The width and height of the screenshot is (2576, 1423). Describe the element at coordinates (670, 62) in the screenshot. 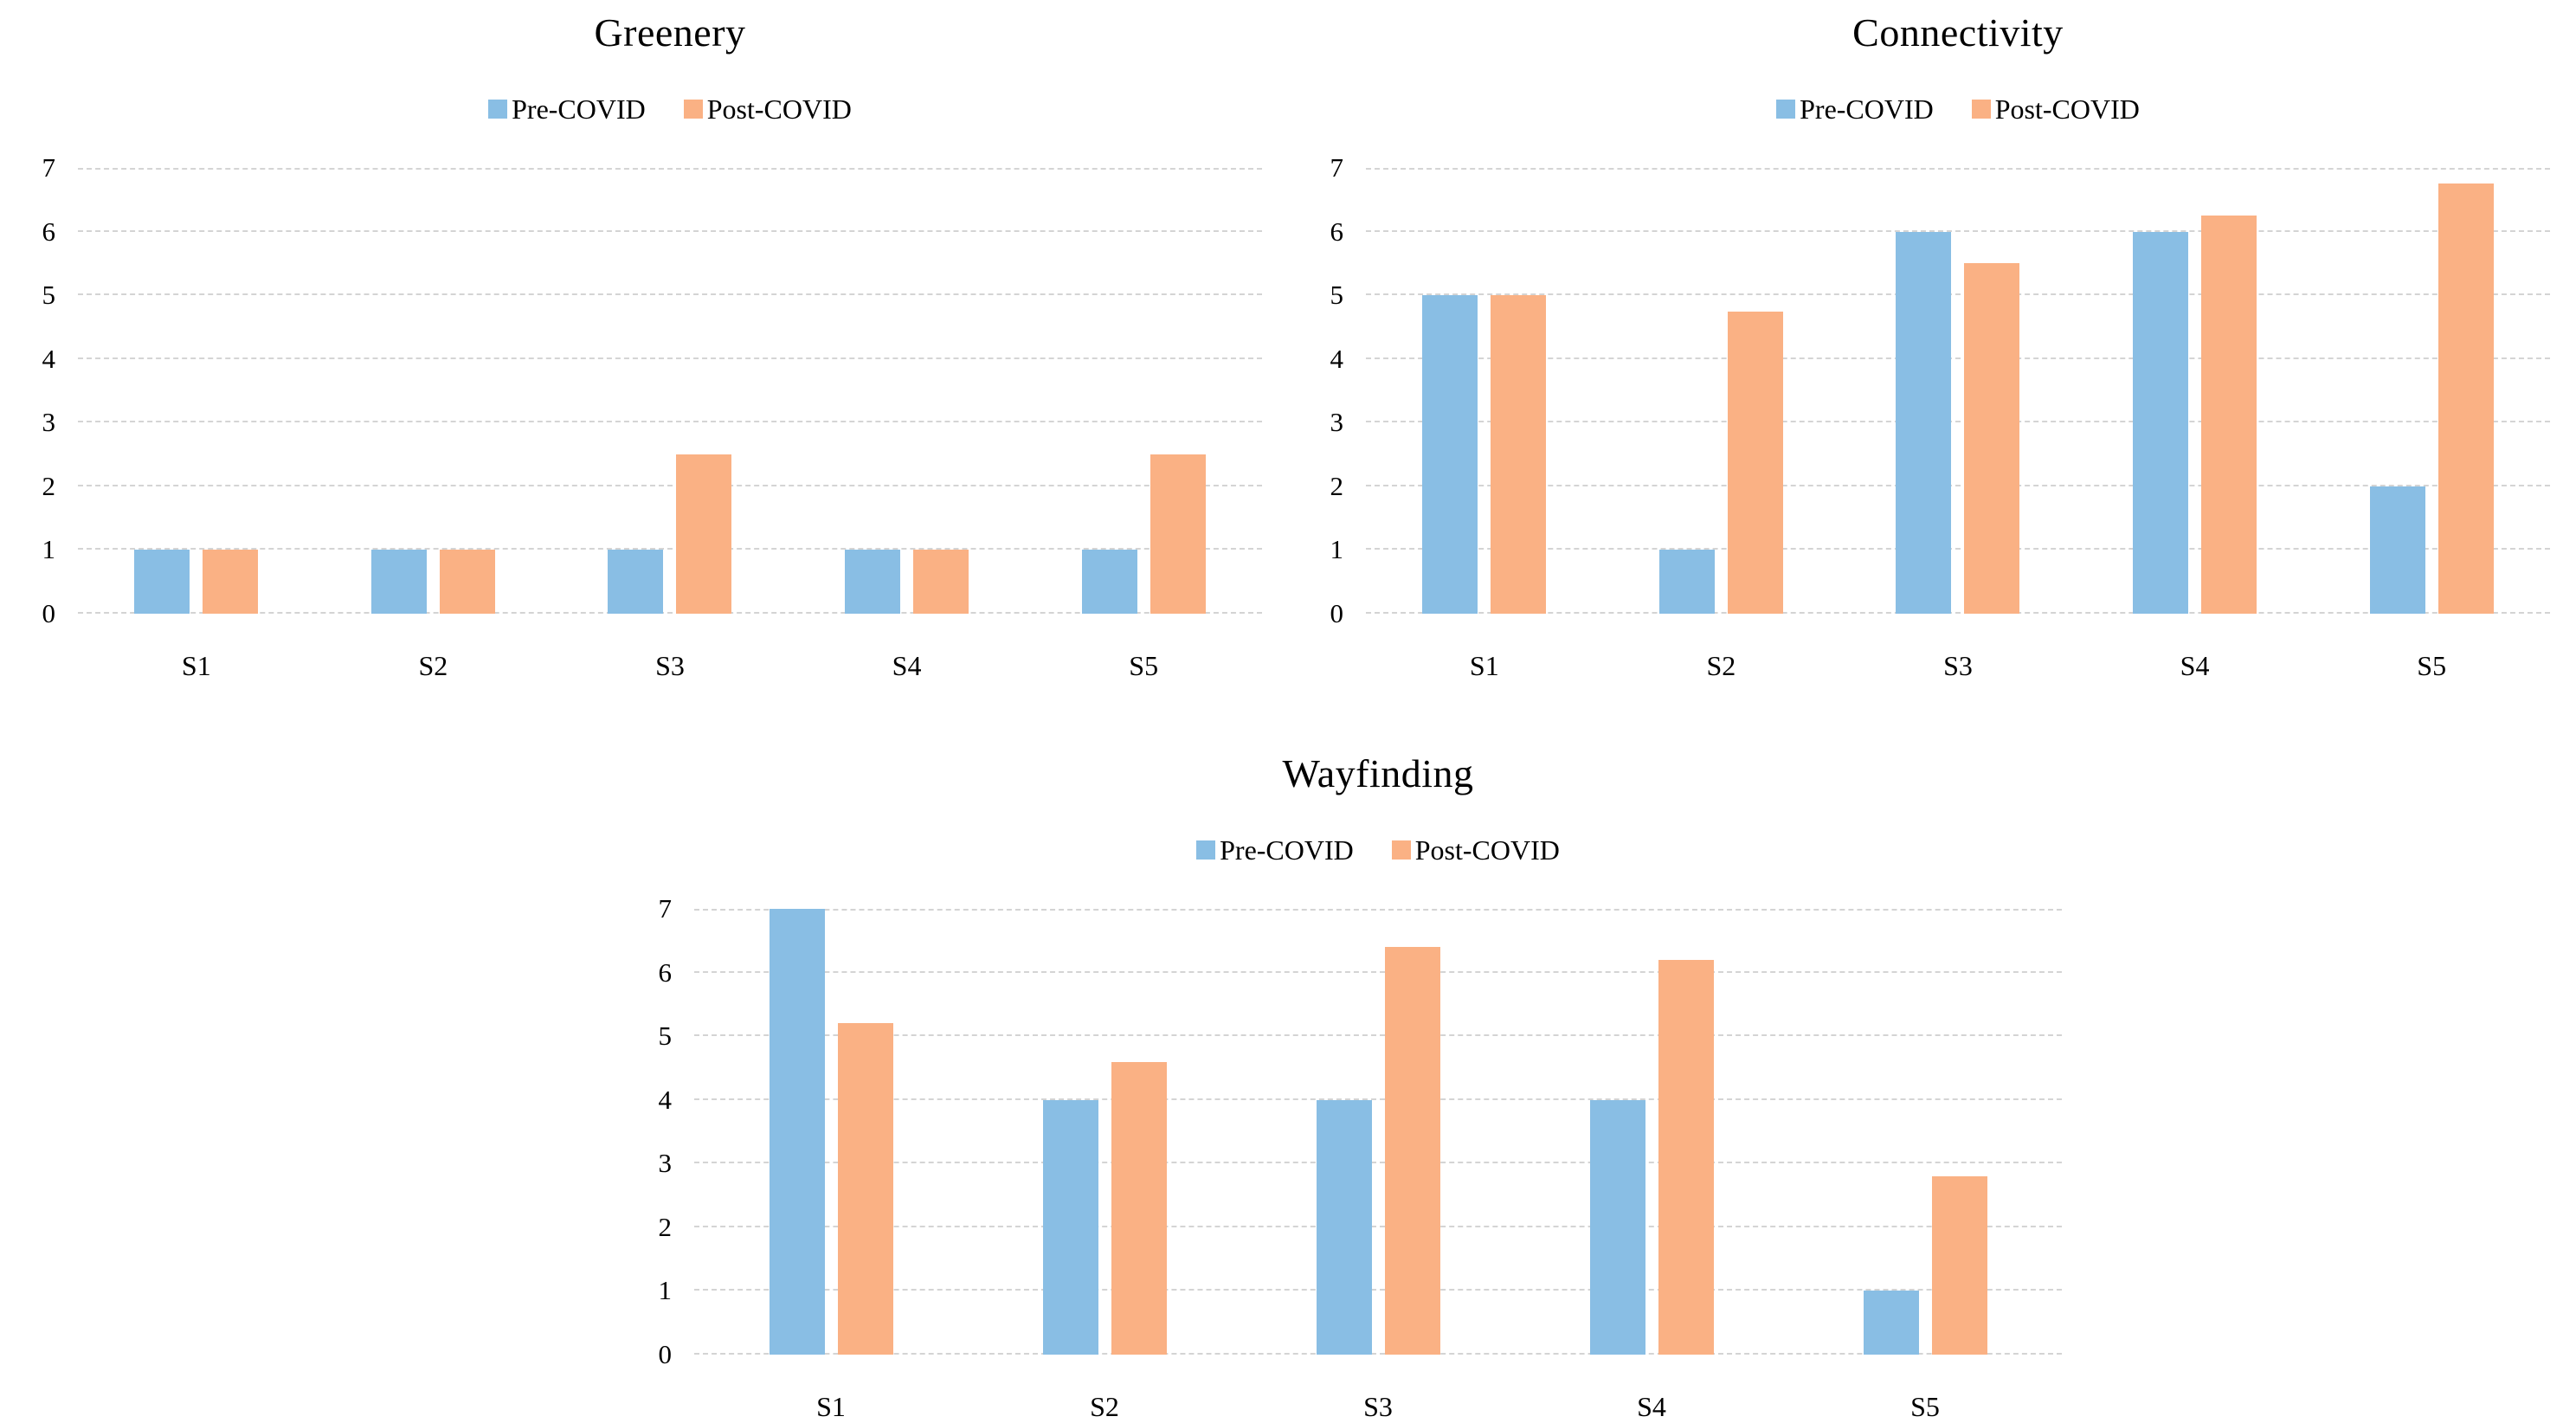

I see `chart-header: Greenery Pre-COVID Post-COVID` at that location.